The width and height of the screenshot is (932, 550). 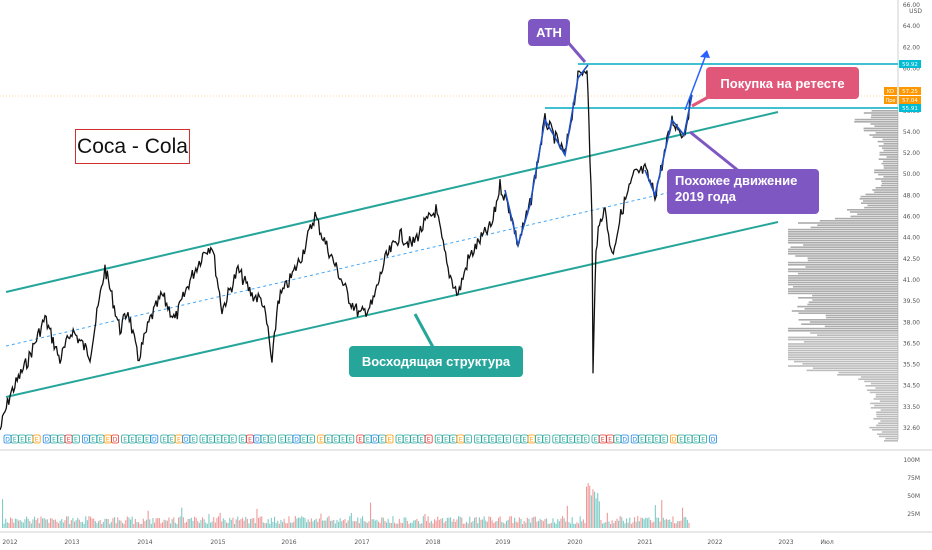 I want to click on similar-move-callout: Похожее движение 2019 года, so click(x=743, y=191).